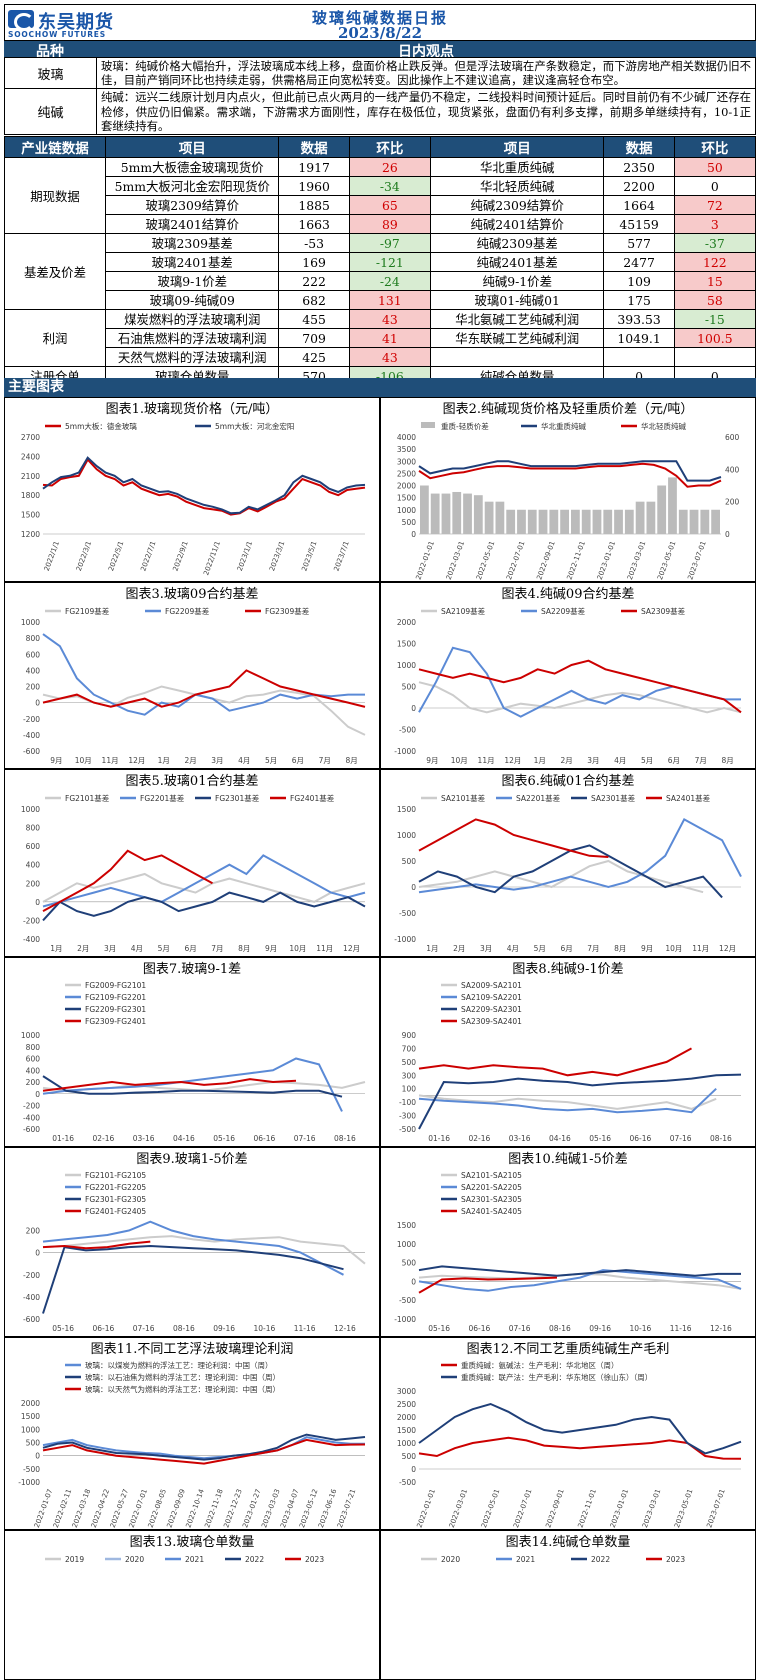 This screenshot has width=761, height=1680. What do you see at coordinates (407, 1116) in the screenshot?
I see `y-tick-label: -300` at bounding box center [407, 1116].